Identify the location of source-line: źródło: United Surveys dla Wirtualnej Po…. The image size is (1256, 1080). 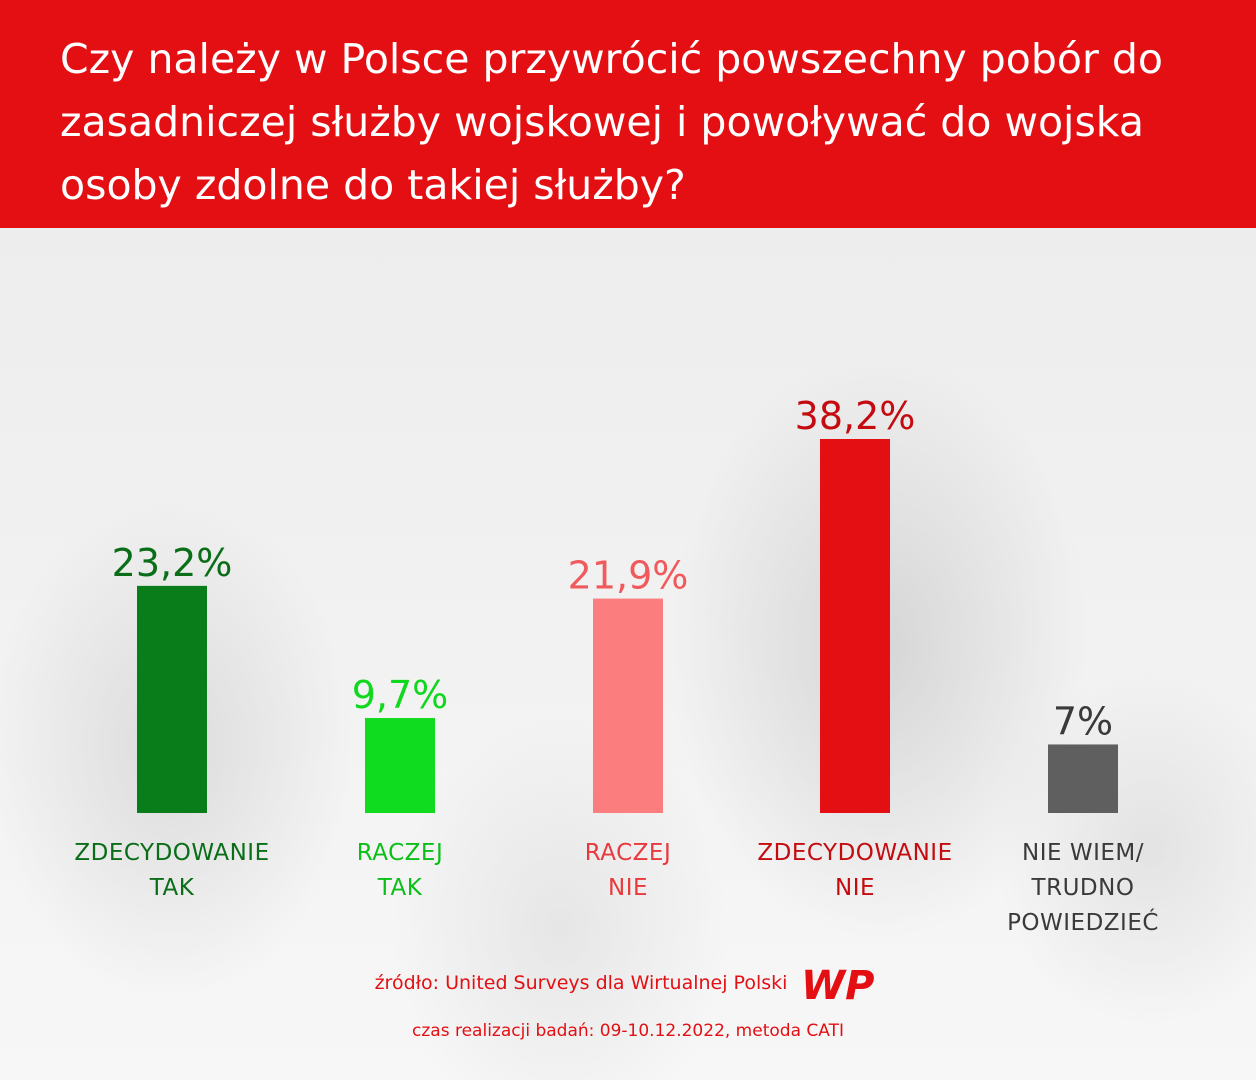
(628, 983).